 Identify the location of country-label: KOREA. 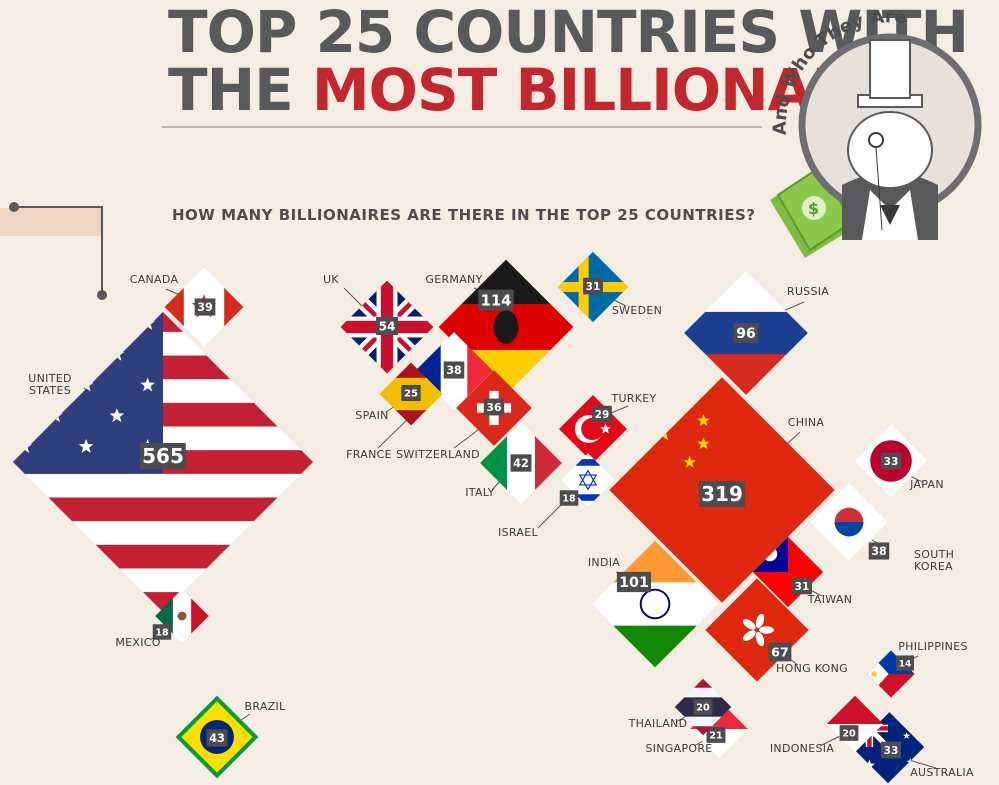
(933, 566).